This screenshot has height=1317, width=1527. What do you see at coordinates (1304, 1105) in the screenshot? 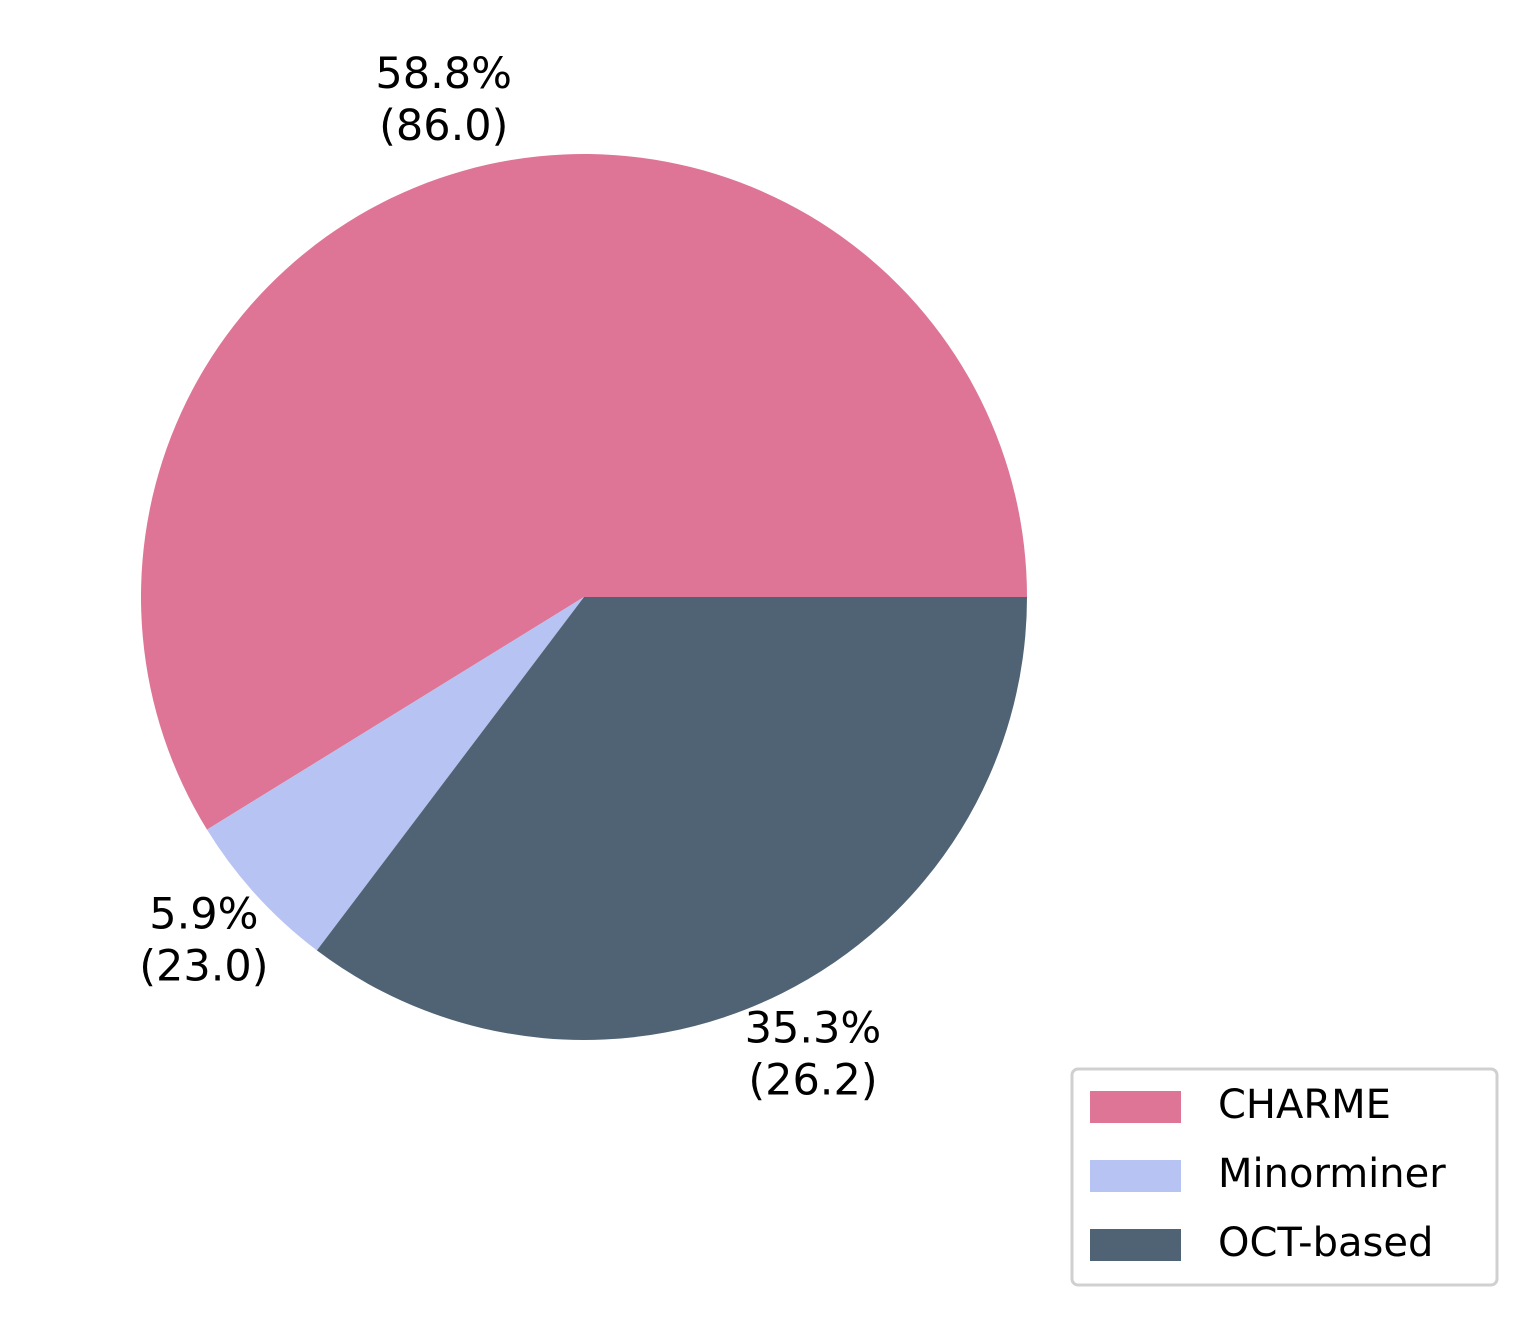
I see `legend-label: CHARME` at bounding box center [1304, 1105].